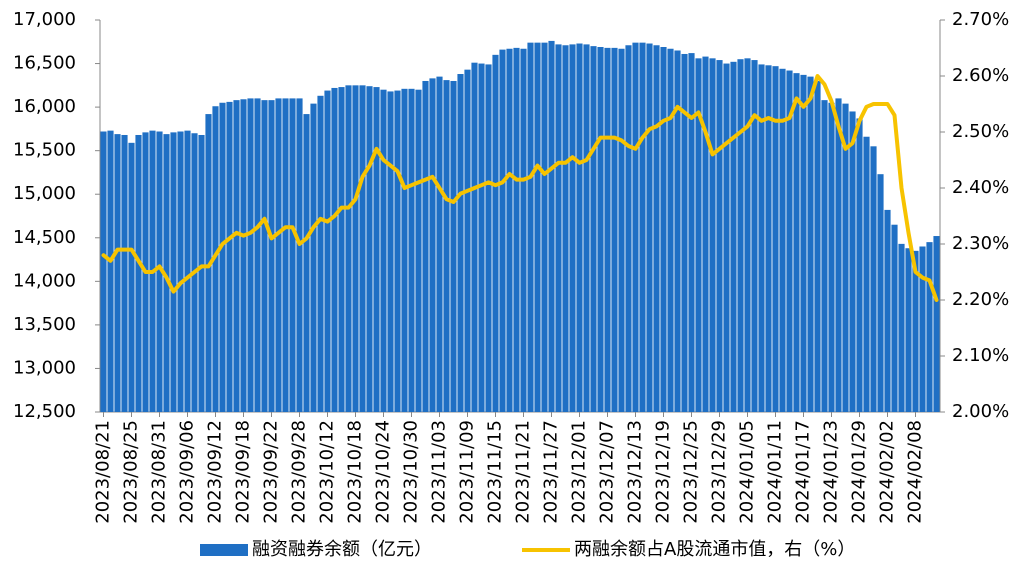 This screenshot has height=563, width=1027. I want to click on x-tick-label: 2023/12/07, so click(607, 472).